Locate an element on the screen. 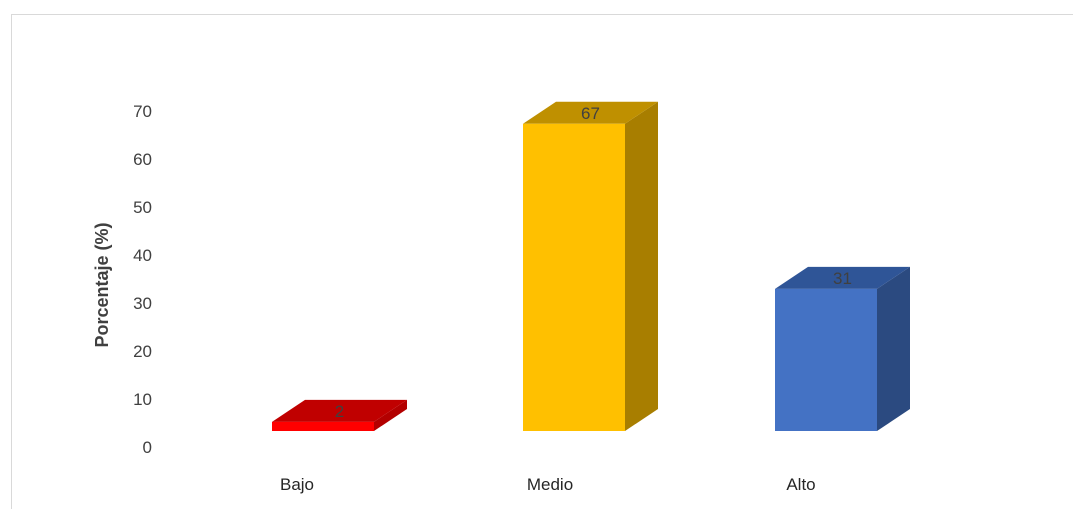 Image resolution: width=1073 pixels, height=509 pixels. y-tick-label: 40 is located at coordinates (142, 255).